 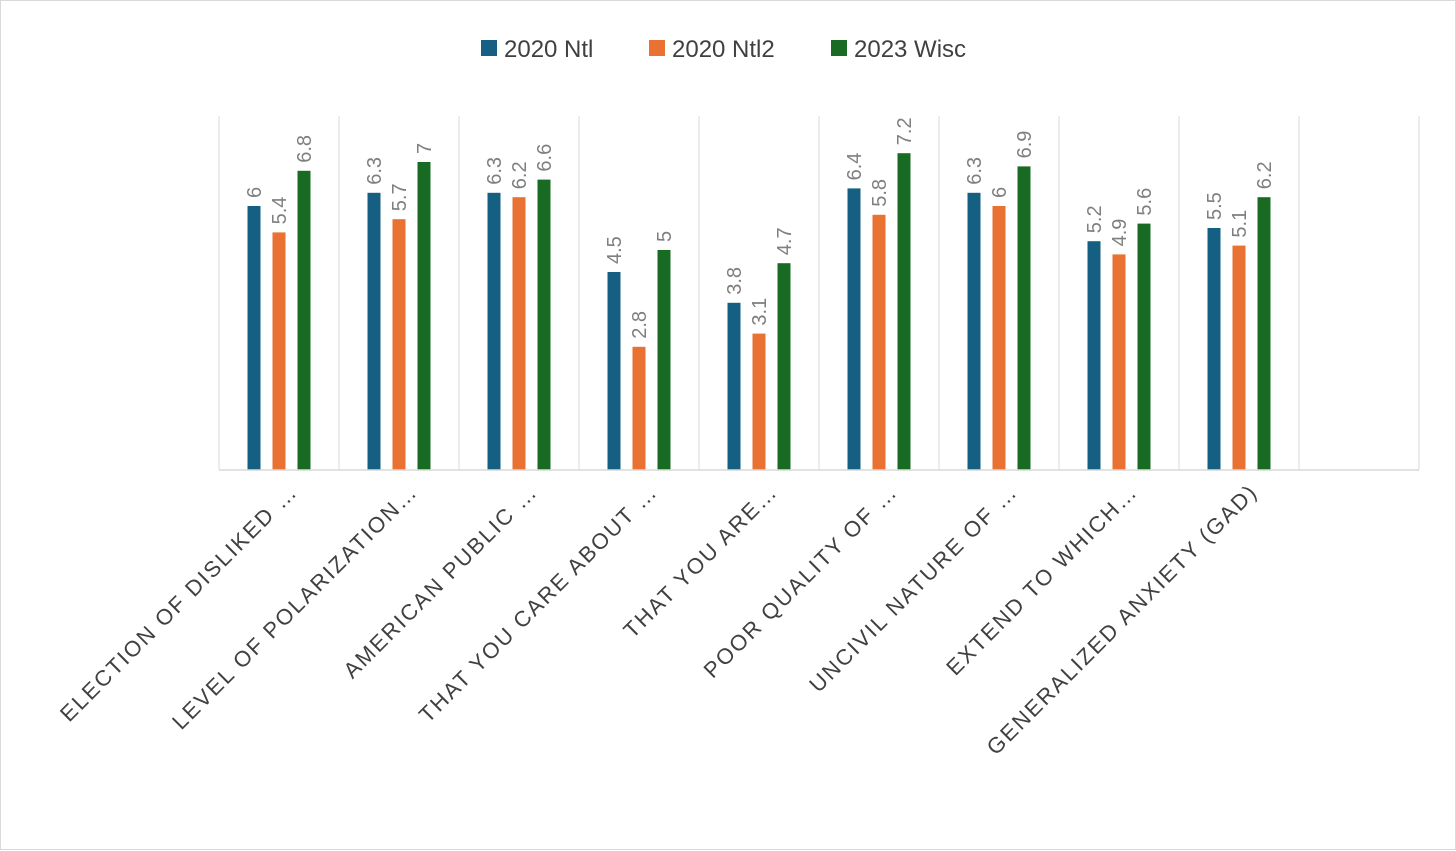 I want to click on data-label-1-3: 6.3, so click(x=495, y=171).